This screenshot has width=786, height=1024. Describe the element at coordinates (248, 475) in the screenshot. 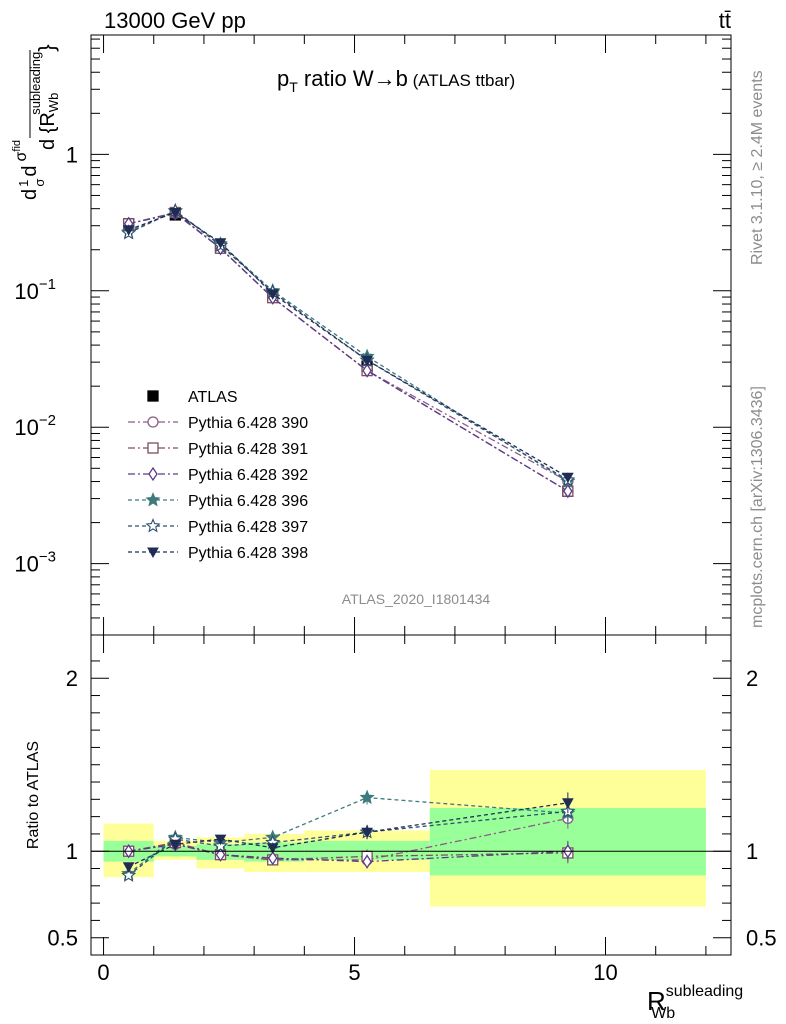

I see `legend-label: Pythia 6.428 392` at that location.